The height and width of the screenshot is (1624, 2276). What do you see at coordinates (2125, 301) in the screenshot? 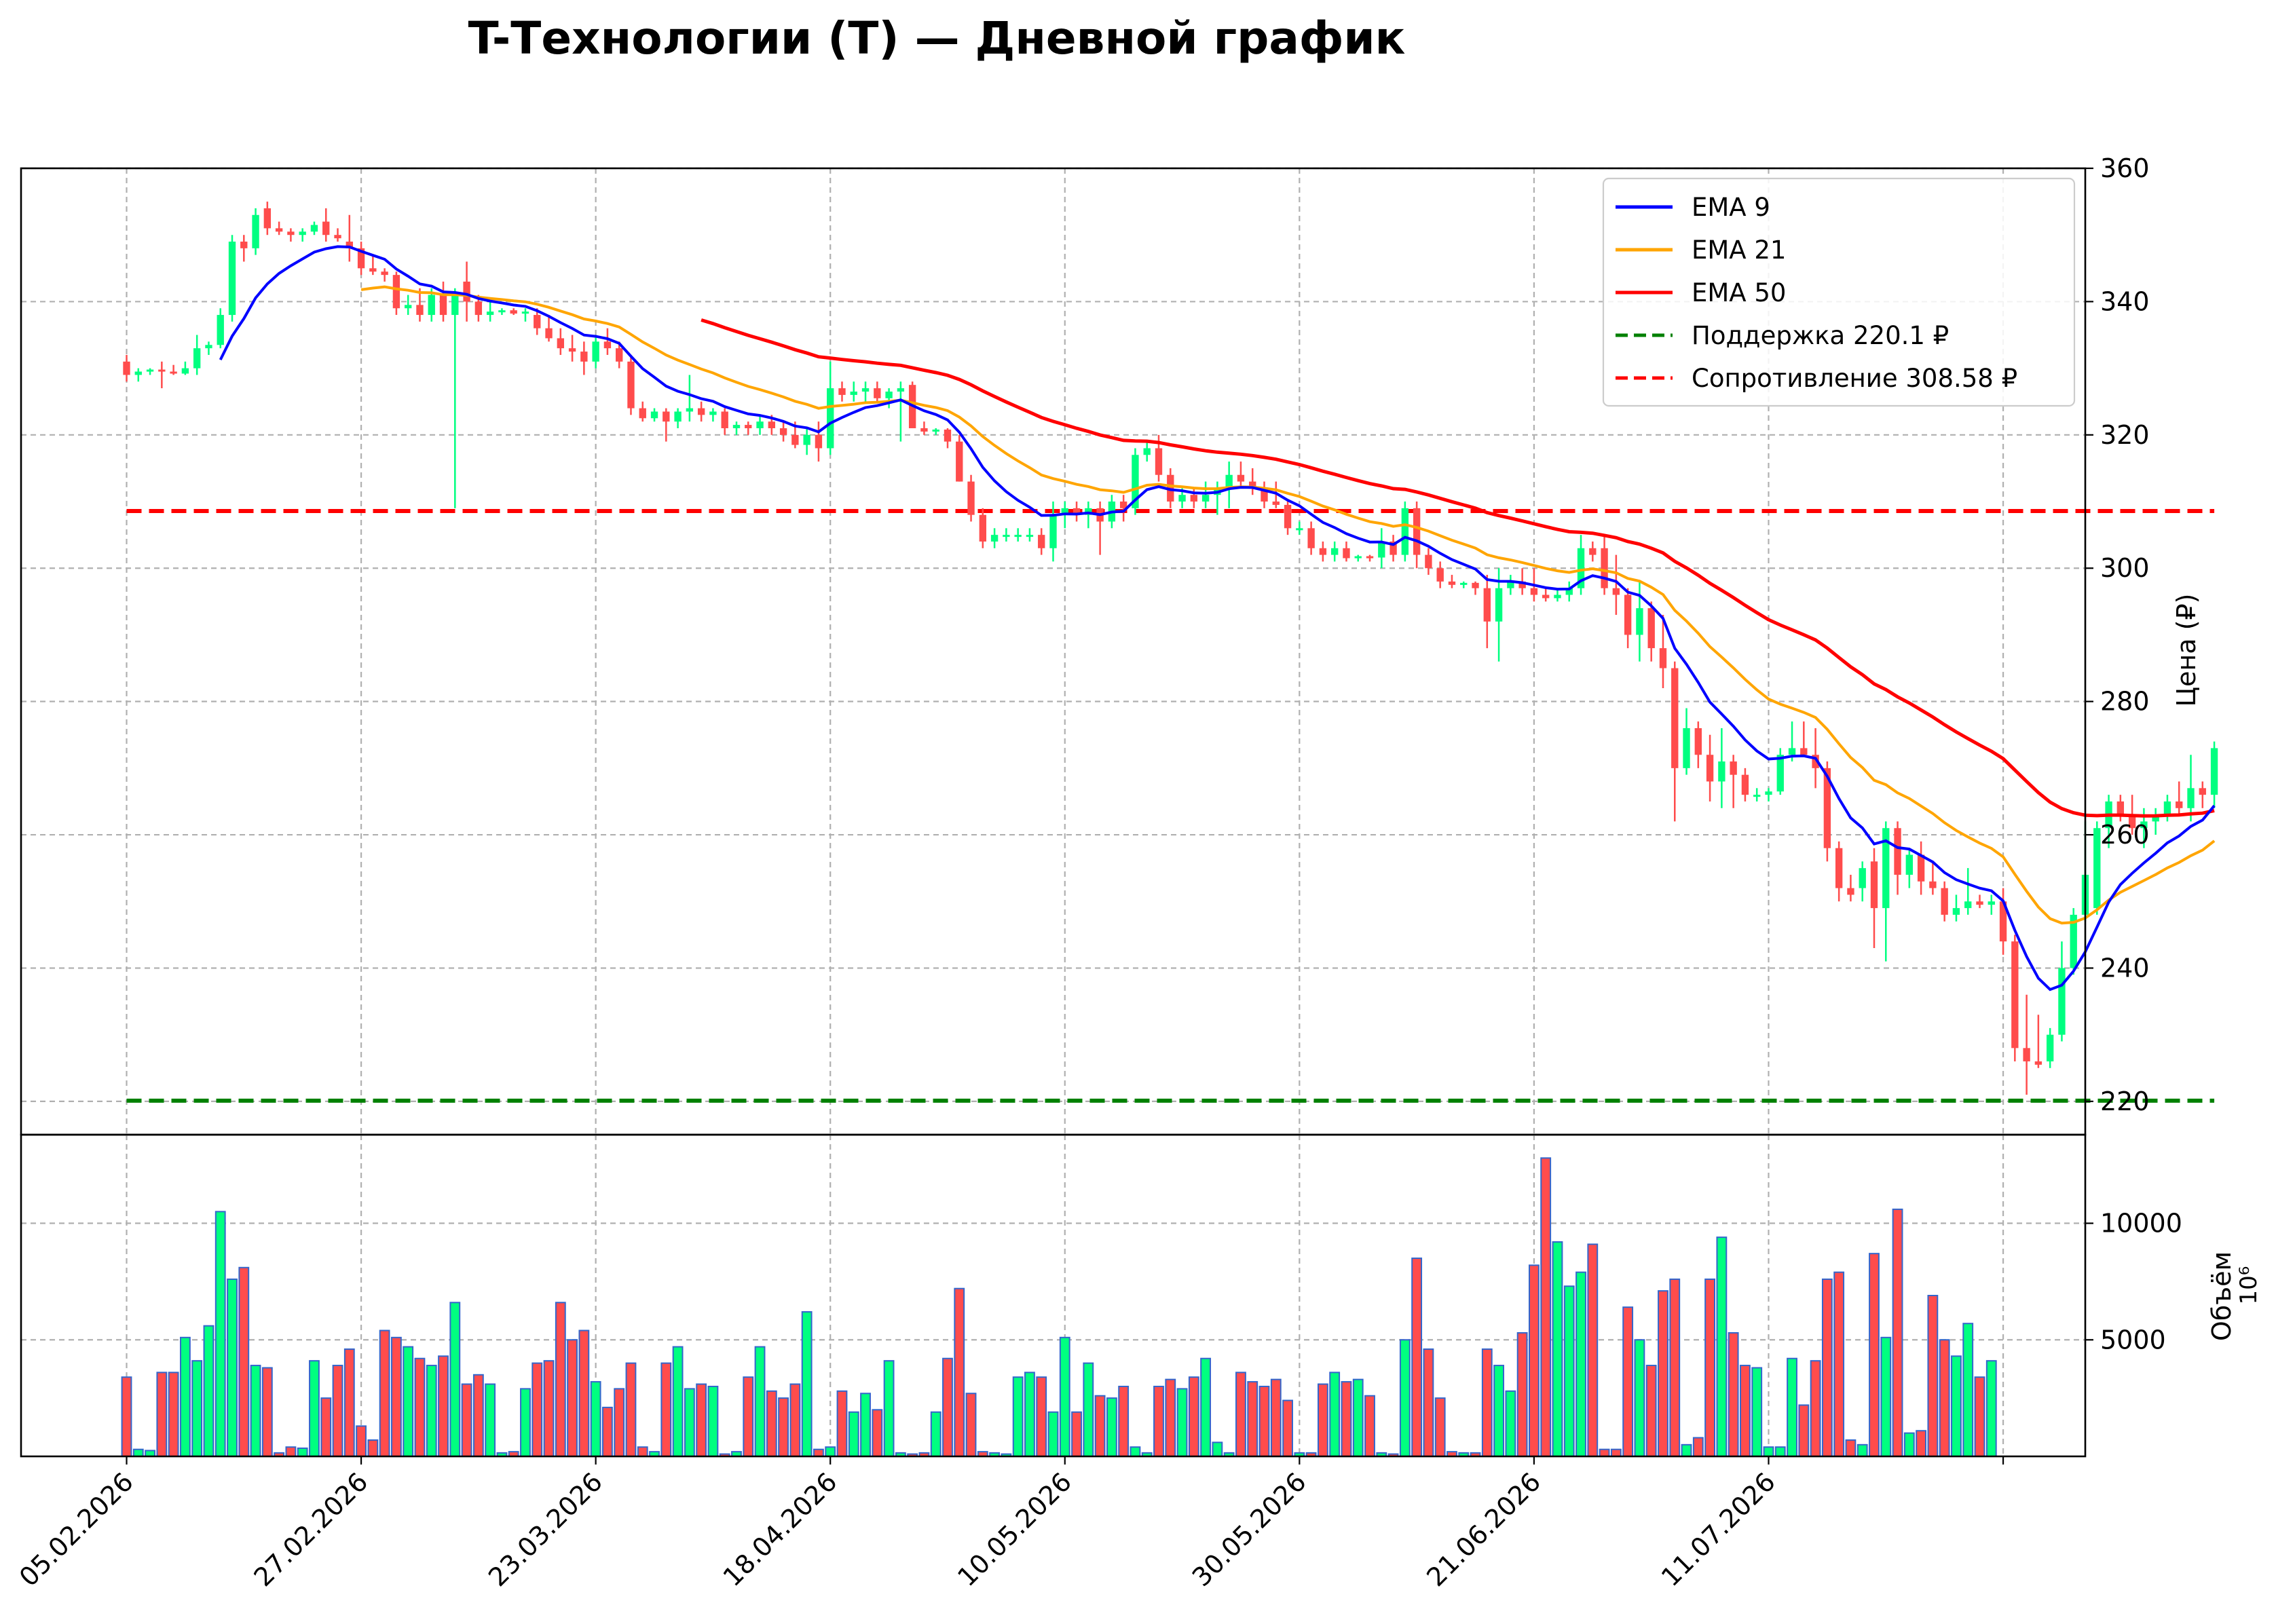
I see `price-tick-label: 340` at bounding box center [2125, 301].